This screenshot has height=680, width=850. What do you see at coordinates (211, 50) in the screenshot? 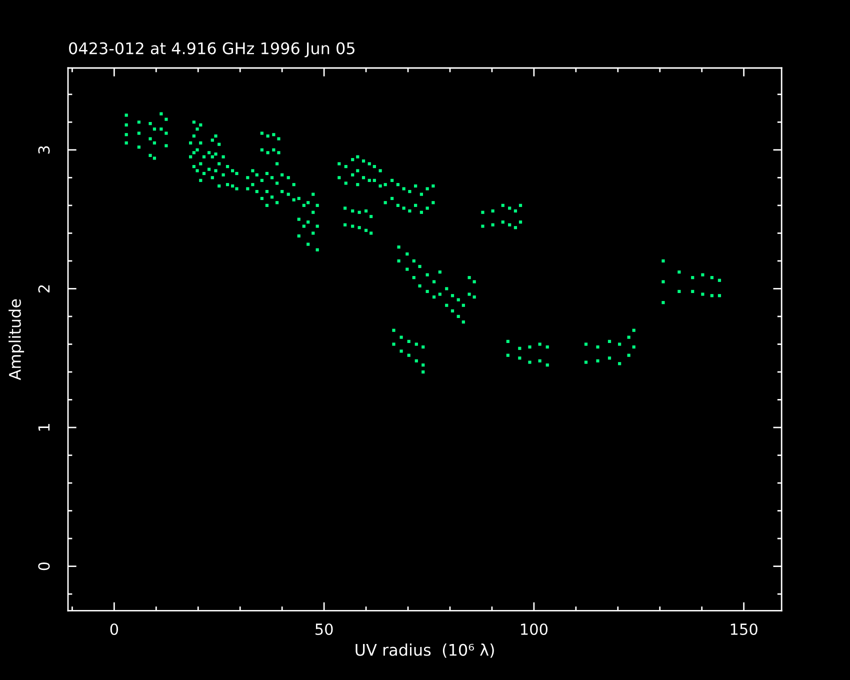
I see `chart-title: 0423-012 at 4.916 GHz 1996 Jun 05` at bounding box center [211, 50].